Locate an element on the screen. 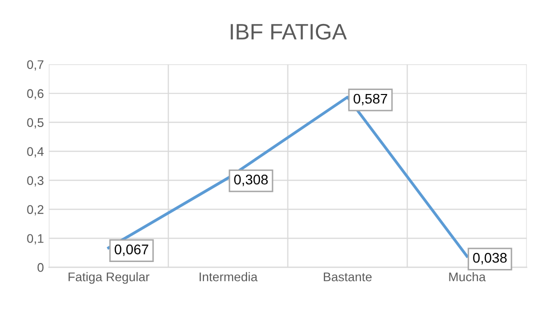  chart-title: IBF FATIGA is located at coordinates (288, 32).